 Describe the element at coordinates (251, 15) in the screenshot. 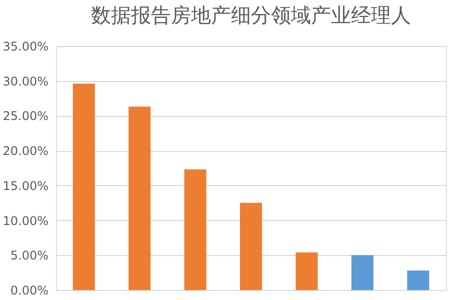

I see `chart-title: 数据报告房地产细分领域产业经理人` at that location.